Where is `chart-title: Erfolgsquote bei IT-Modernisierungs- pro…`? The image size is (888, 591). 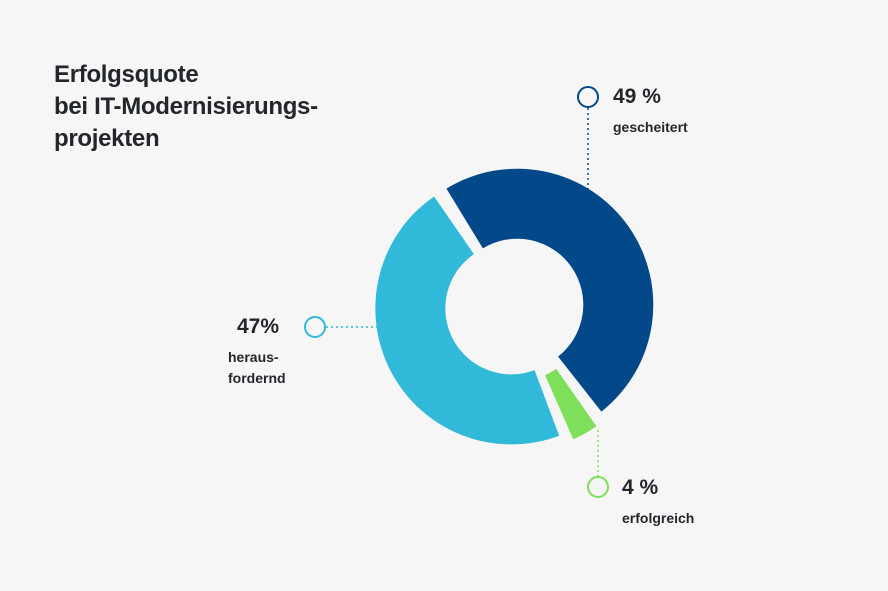
chart-title: Erfolgsquote bei IT-Modernisierungs- pro… is located at coordinates (186, 107).